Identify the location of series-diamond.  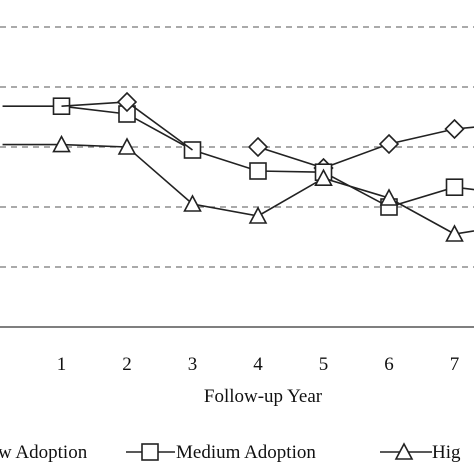
(360, 148).